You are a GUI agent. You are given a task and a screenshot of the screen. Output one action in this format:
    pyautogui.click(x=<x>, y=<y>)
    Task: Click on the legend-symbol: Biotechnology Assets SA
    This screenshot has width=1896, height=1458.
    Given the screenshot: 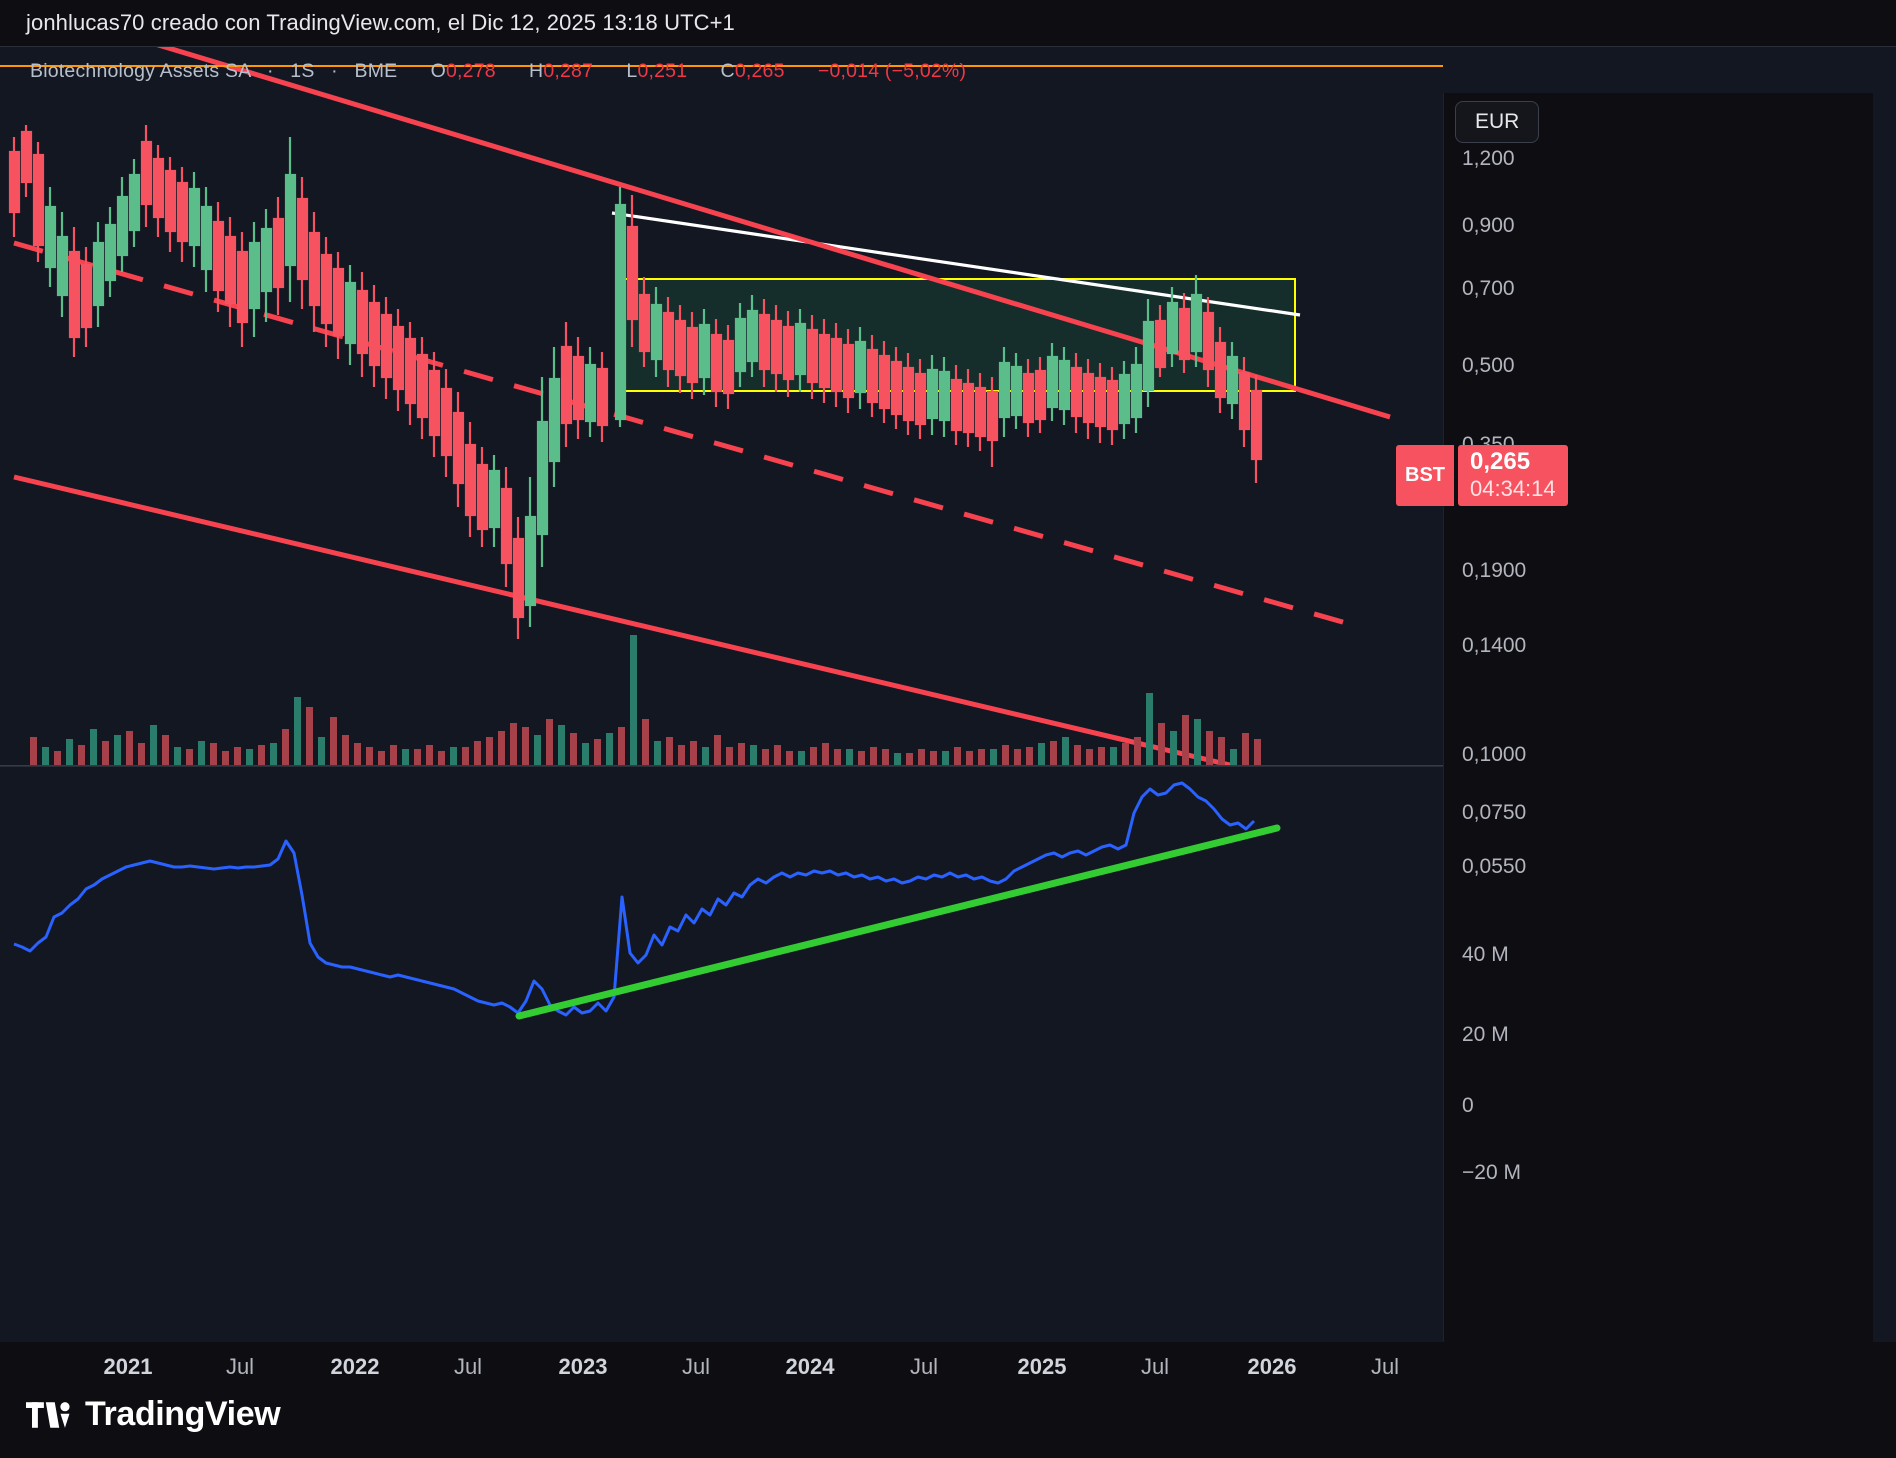 What is the action you would take?
    pyautogui.click(x=140, y=71)
    